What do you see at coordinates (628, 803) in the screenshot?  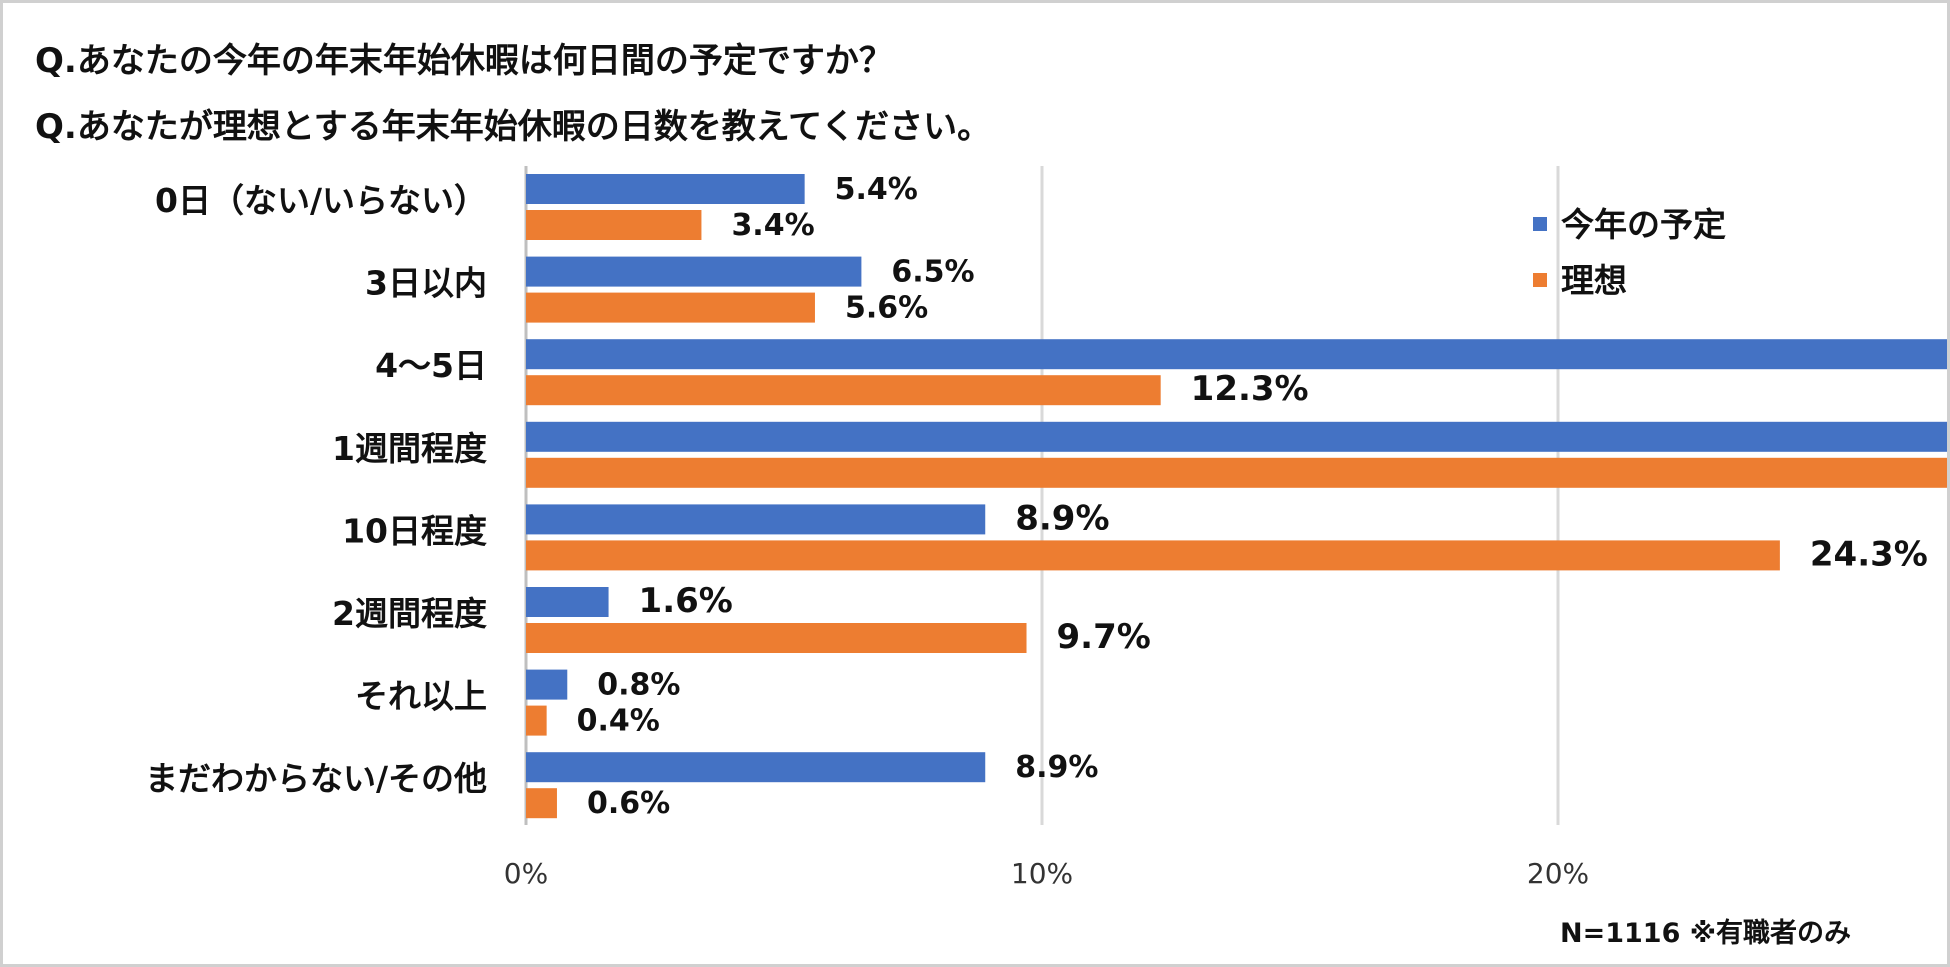 I see `value-label-ideal: 0.6%` at bounding box center [628, 803].